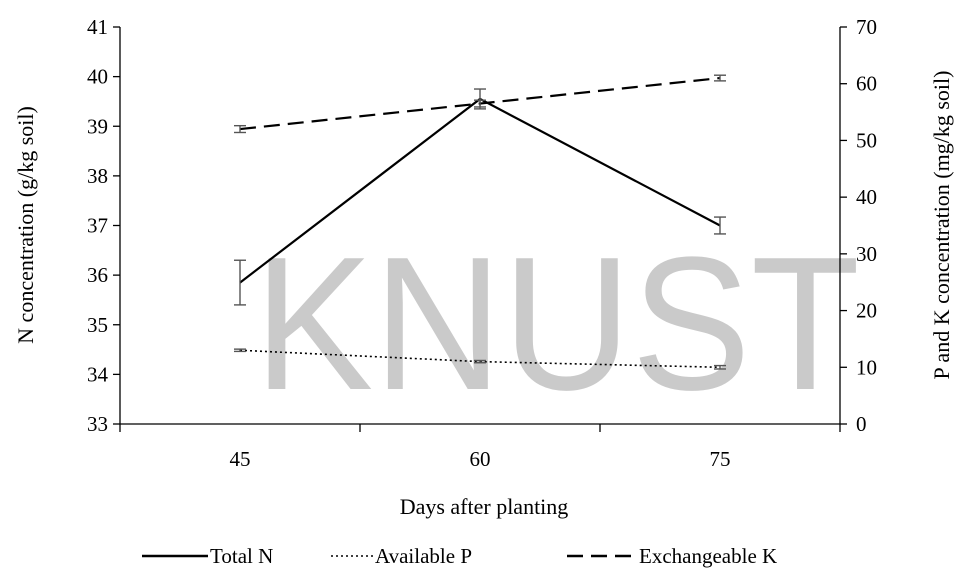 The width and height of the screenshot is (960, 579). Describe the element at coordinates (866, 254) in the screenshot. I see `right-y-tick-label: 30` at that location.